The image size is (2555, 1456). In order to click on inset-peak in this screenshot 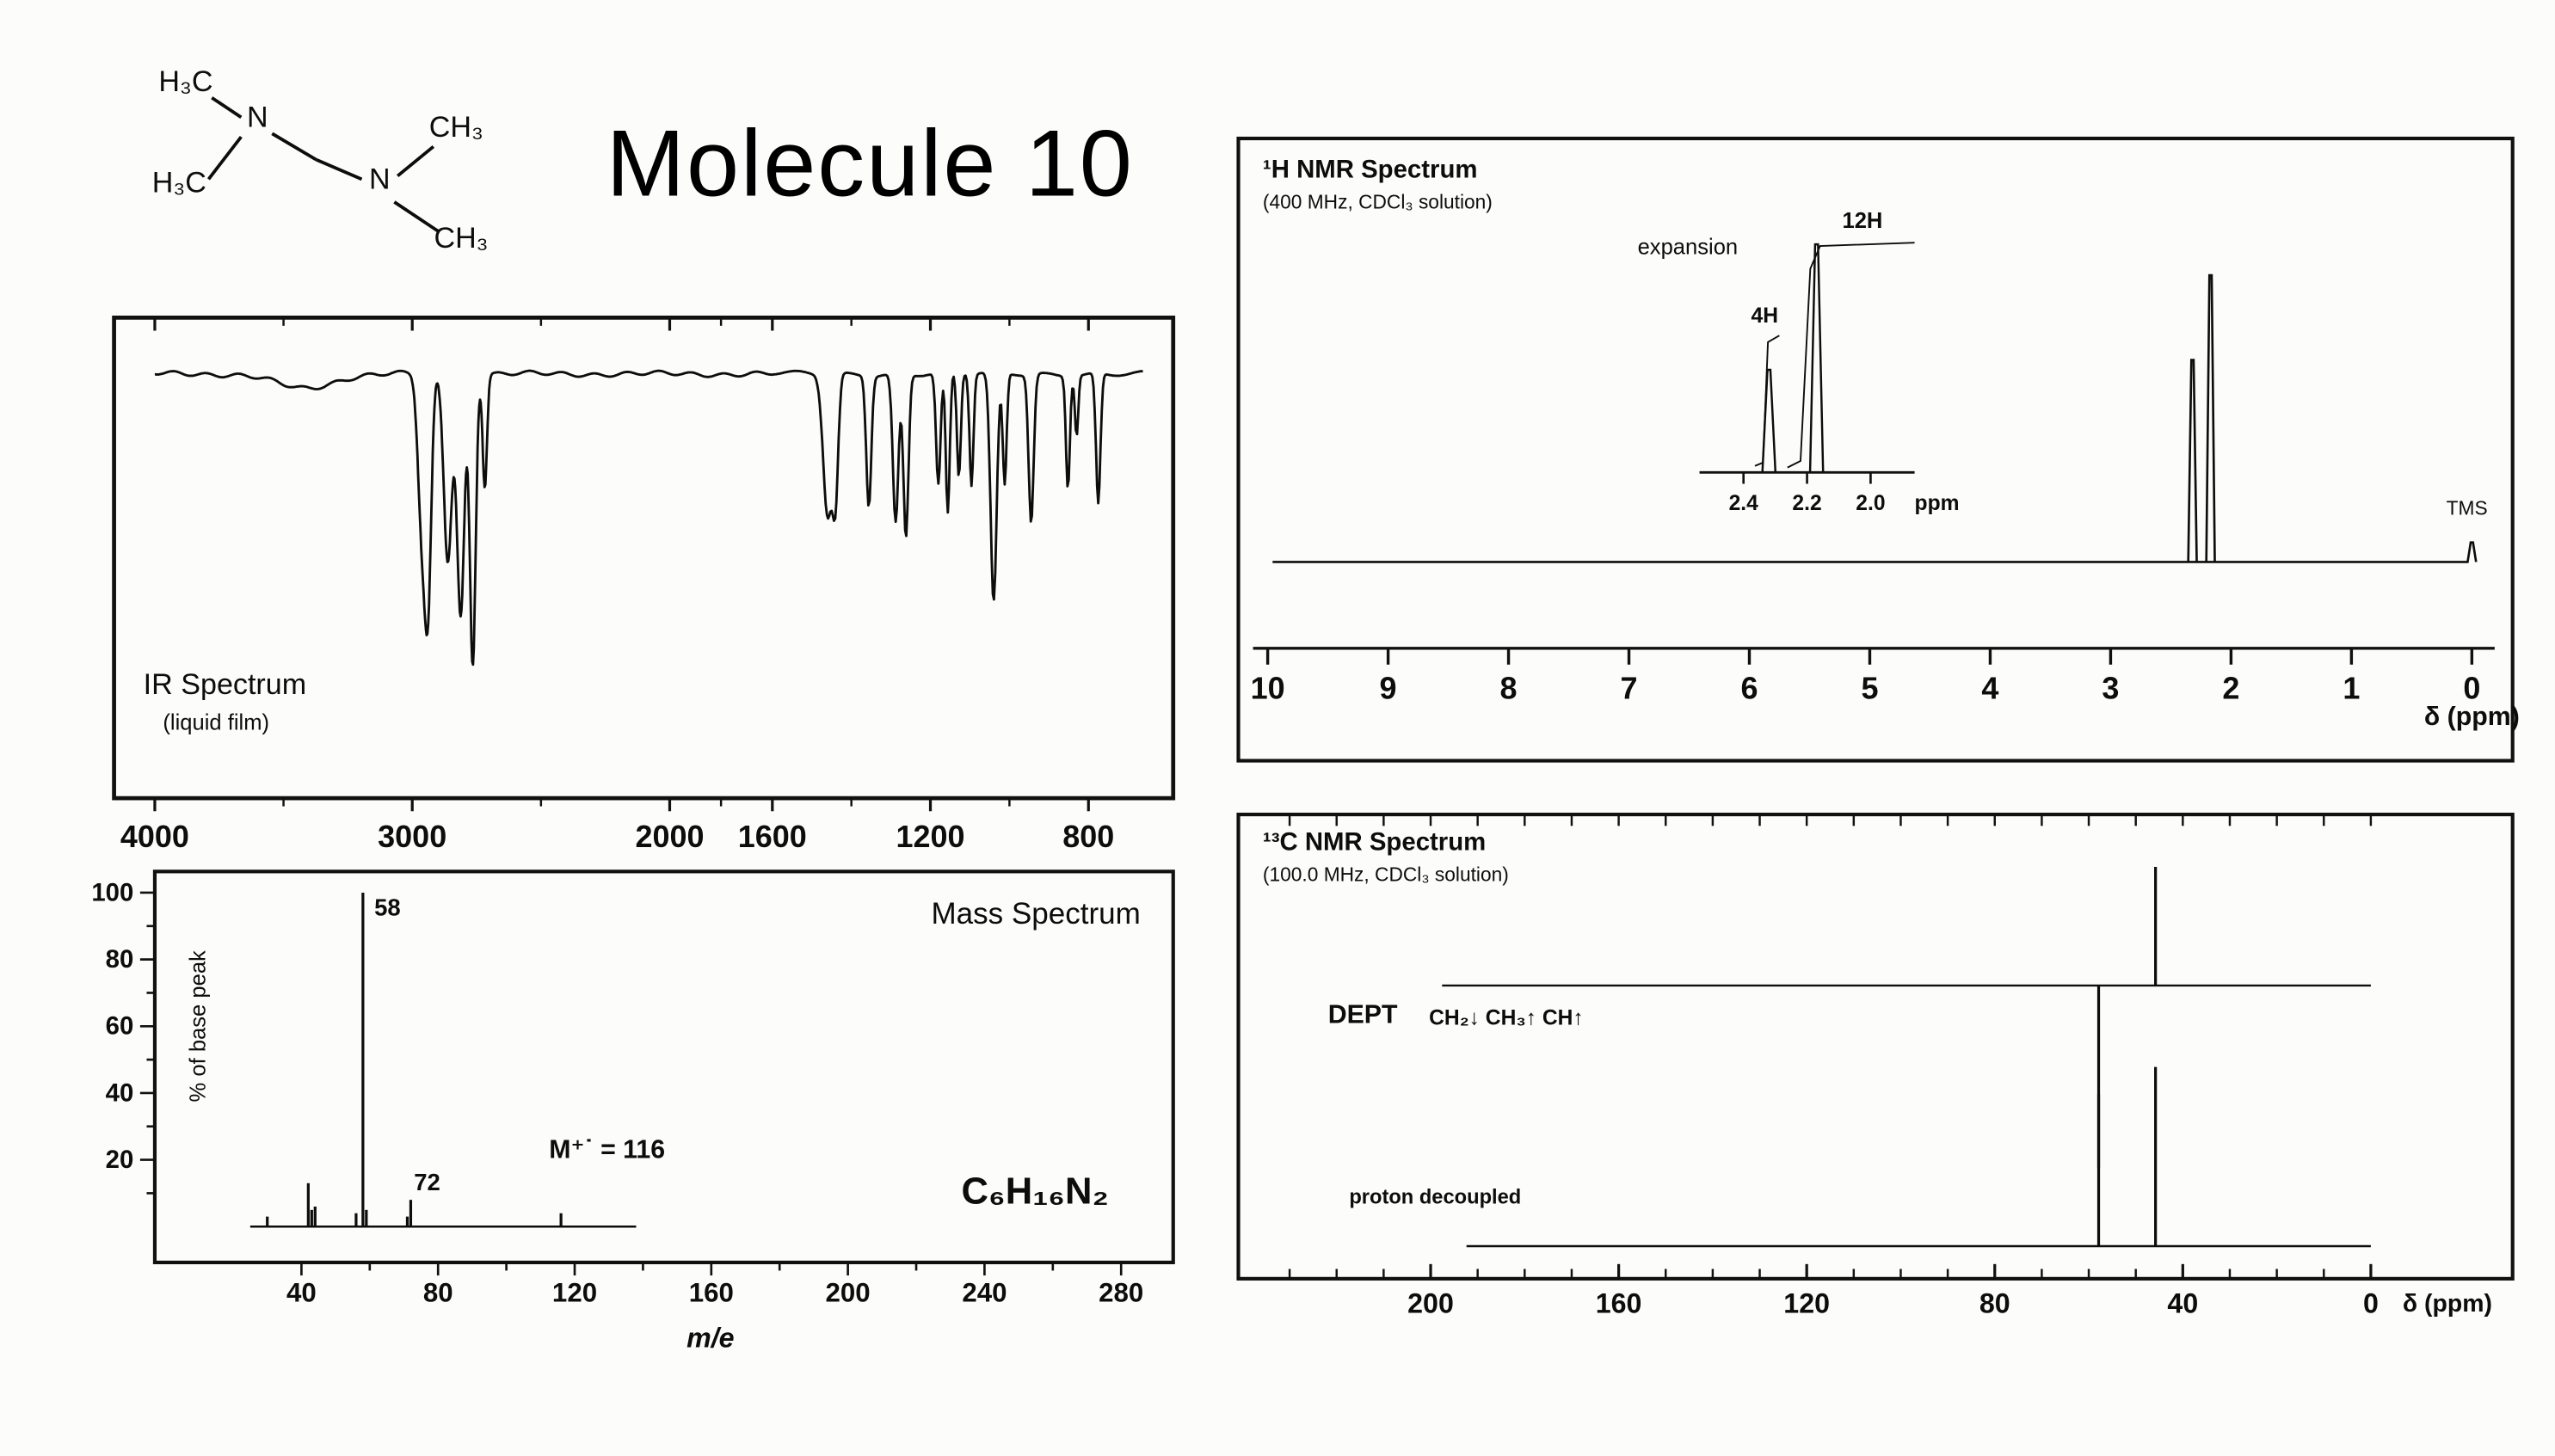, I will do `click(1817, 358)`.